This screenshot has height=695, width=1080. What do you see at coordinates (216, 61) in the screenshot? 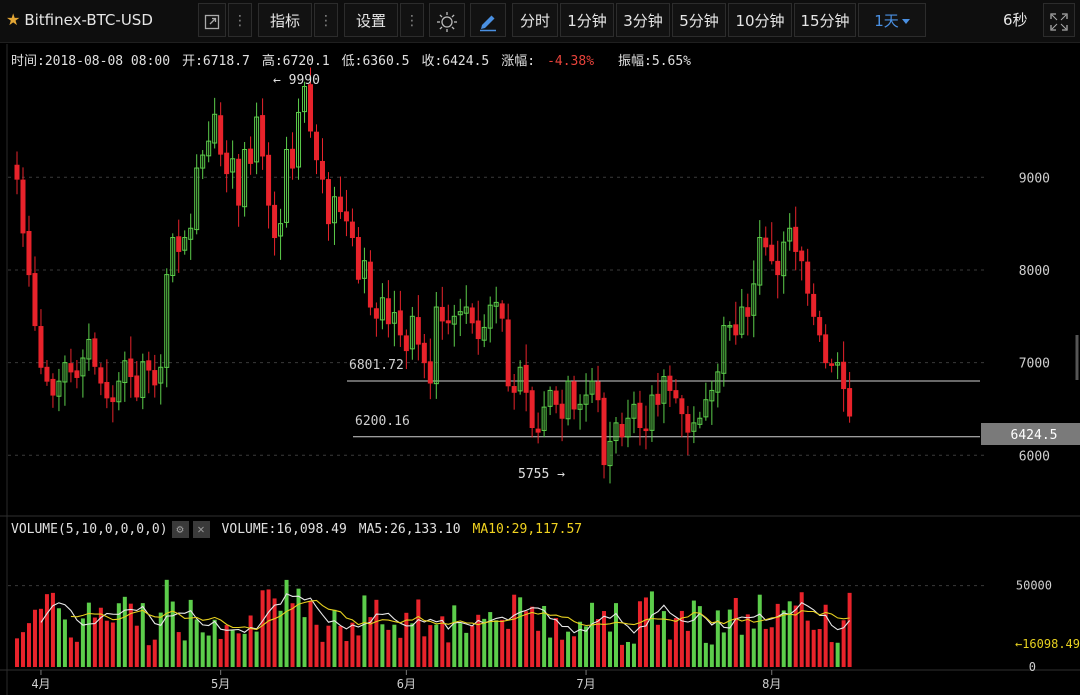
I see `info-open: 开:6718.7` at bounding box center [216, 61].